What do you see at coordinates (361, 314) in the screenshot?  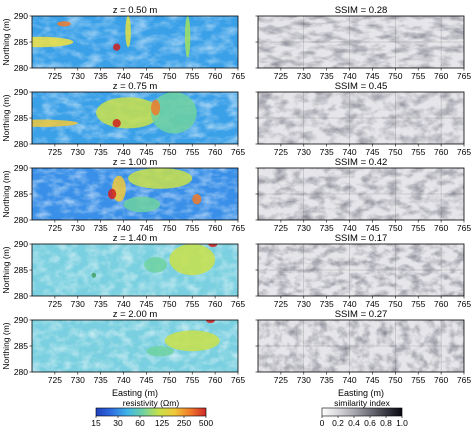 I see `ssim-title: SSIM = 0.27` at bounding box center [361, 314].